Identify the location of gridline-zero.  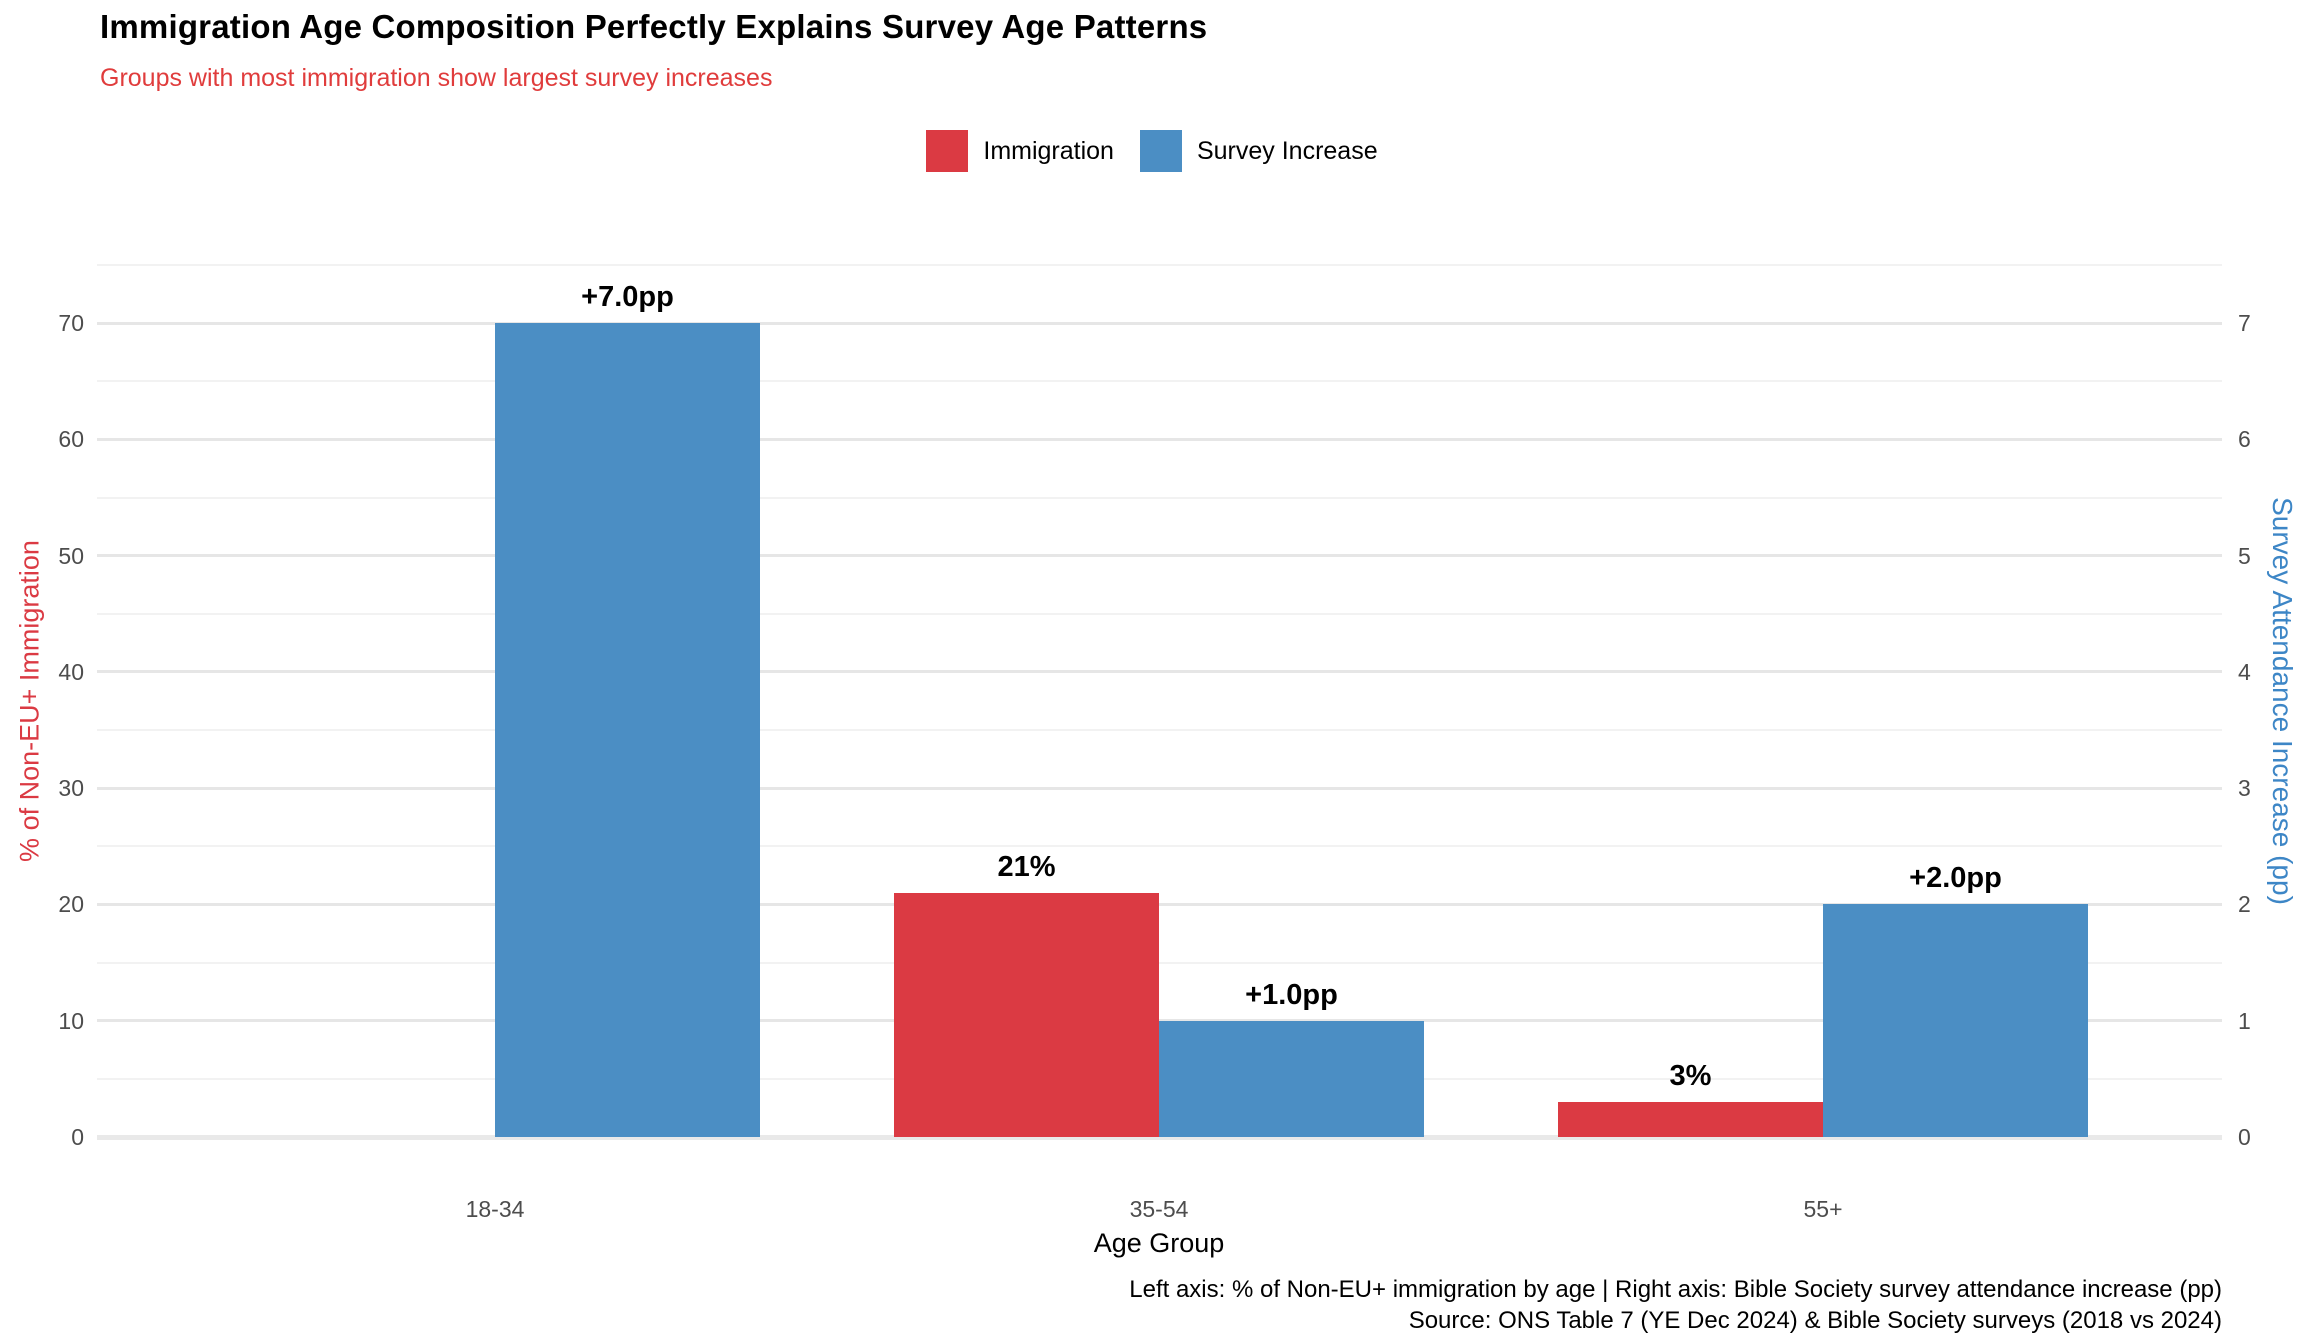
(1159, 1137).